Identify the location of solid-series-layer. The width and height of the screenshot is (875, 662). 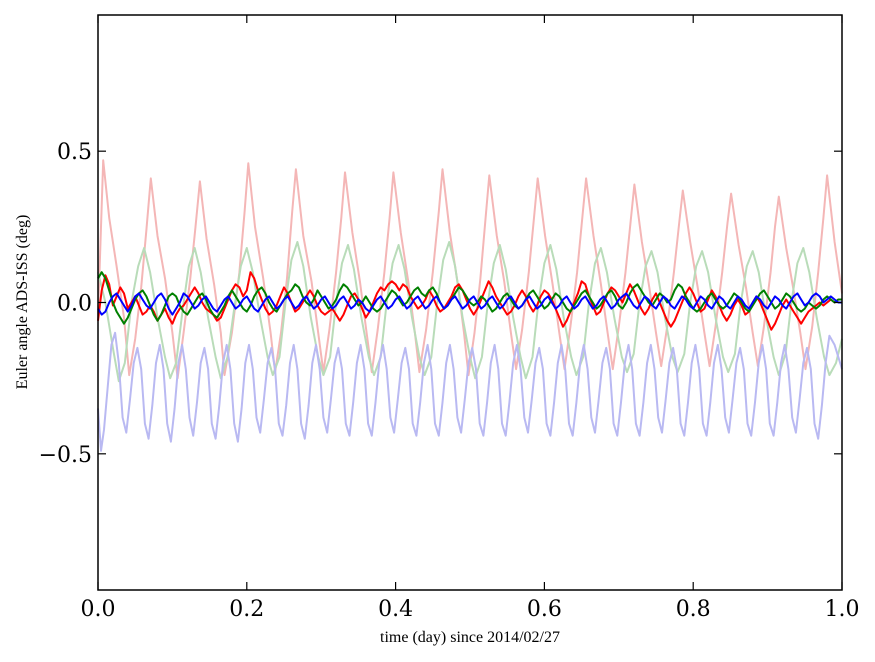
(469, 301).